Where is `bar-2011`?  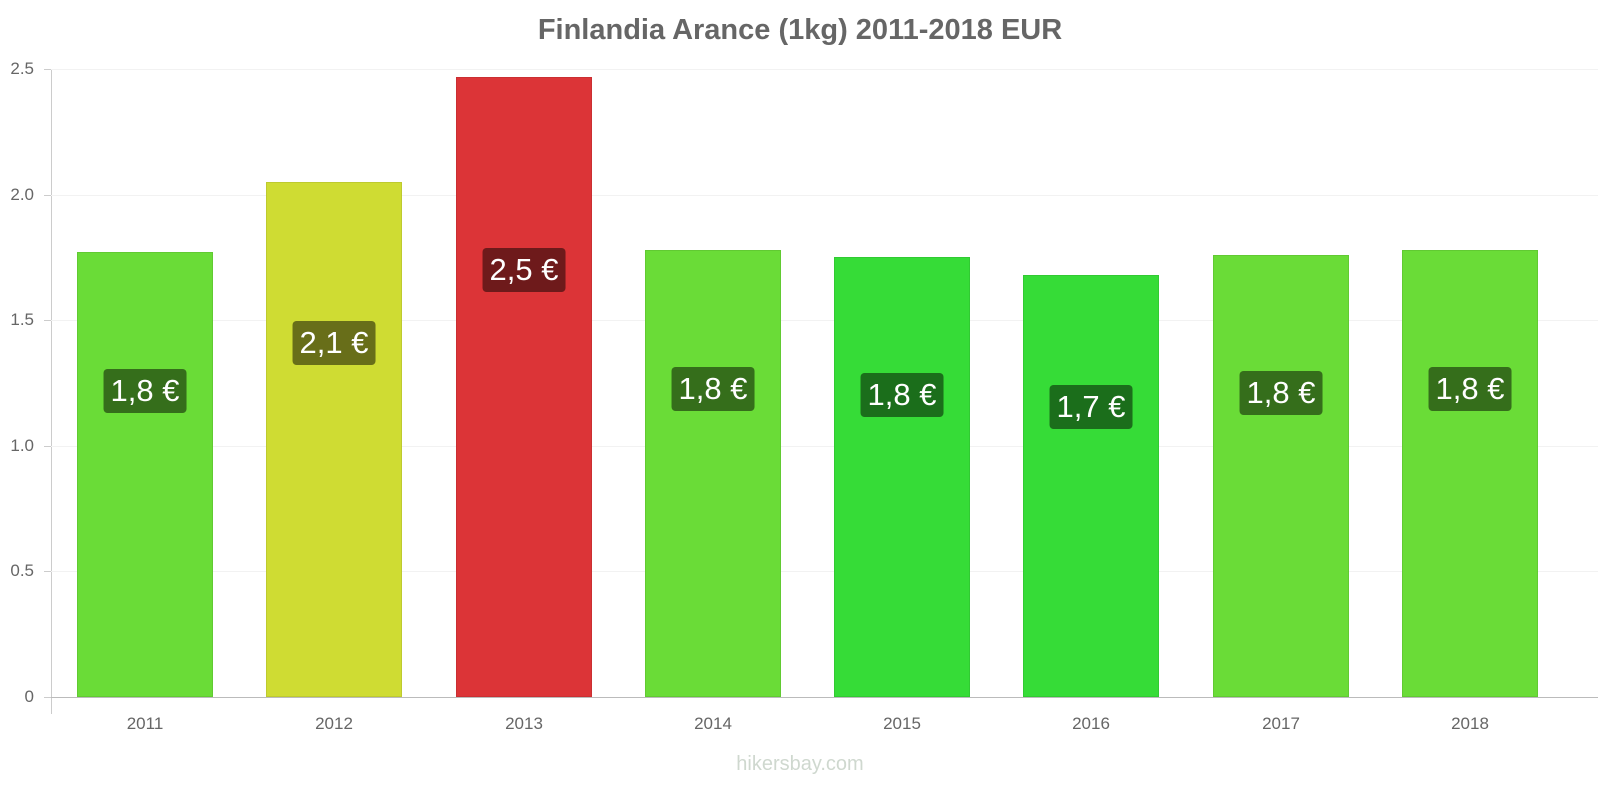
bar-2011 is located at coordinates (145, 474).